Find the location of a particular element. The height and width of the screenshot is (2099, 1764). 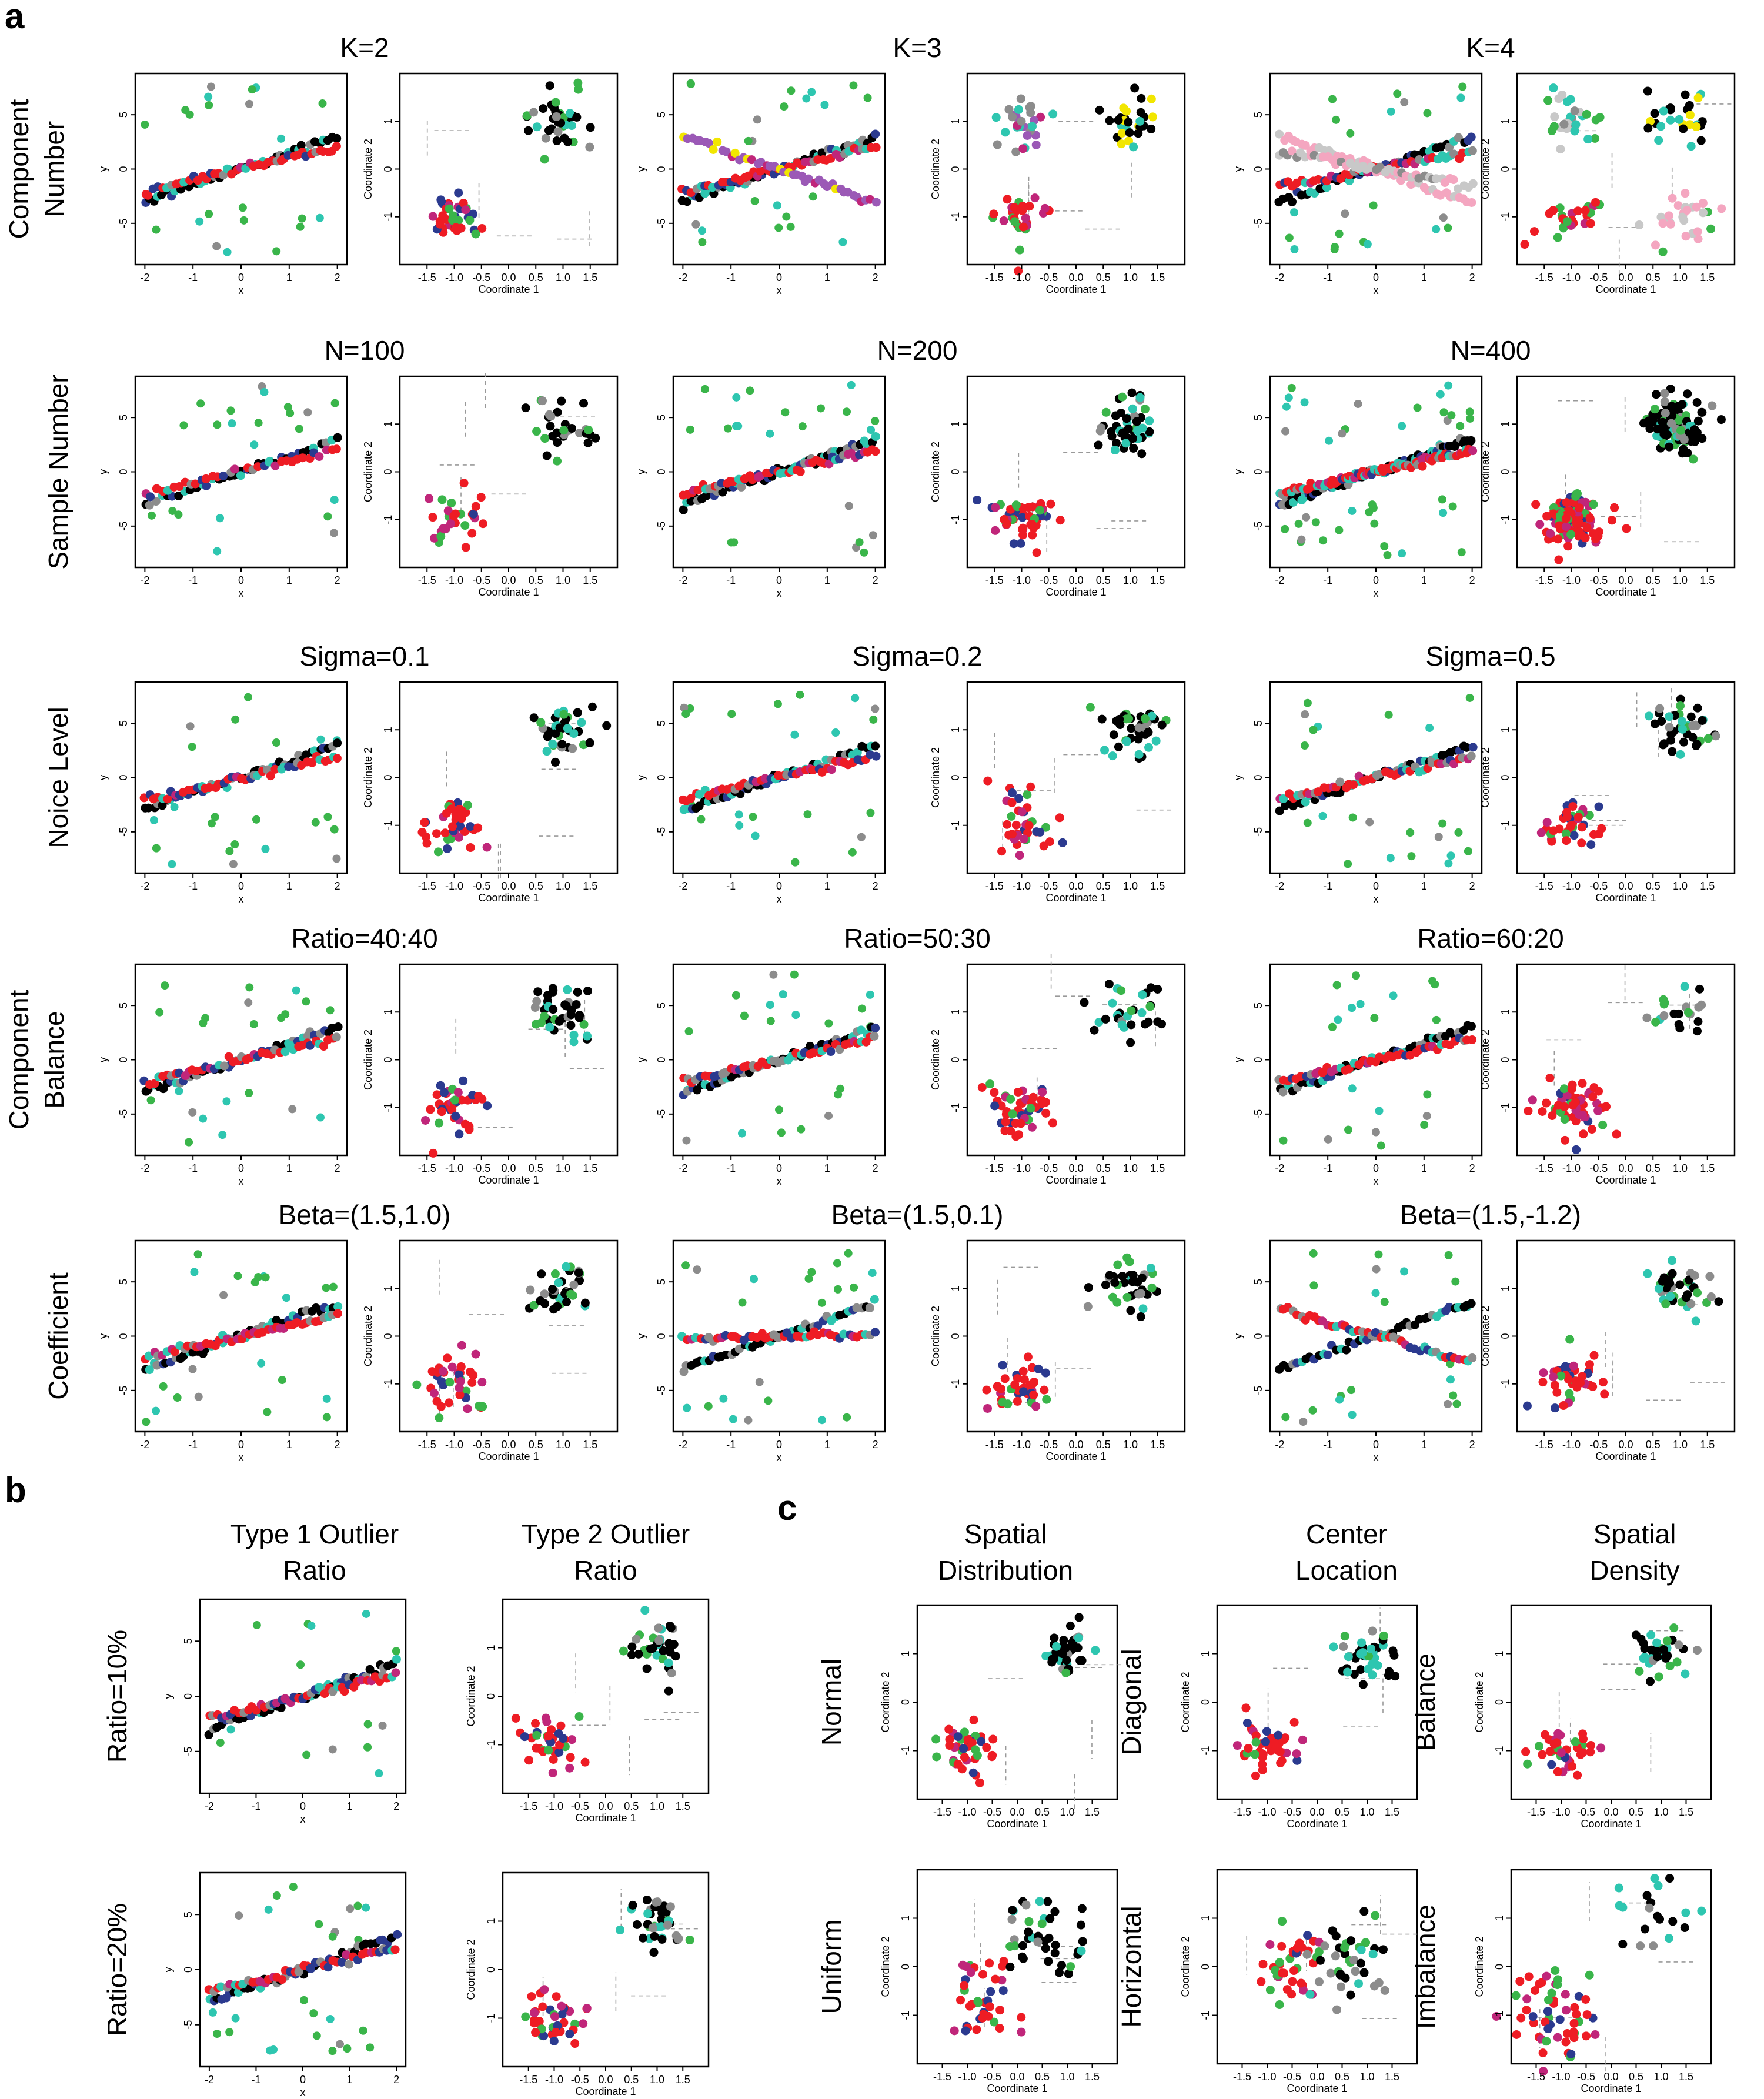

x-tick-label: -0.5 is located at coordinates (1049, 1445).